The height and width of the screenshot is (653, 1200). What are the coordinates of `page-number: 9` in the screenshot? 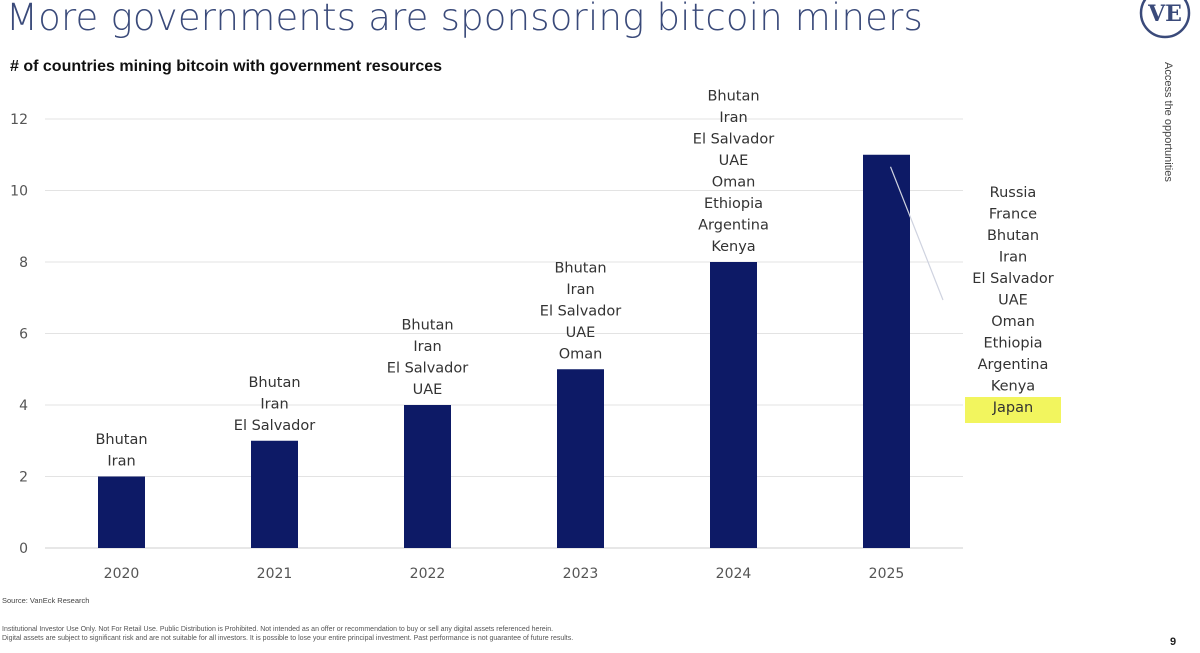 It's located at (1173, 642).